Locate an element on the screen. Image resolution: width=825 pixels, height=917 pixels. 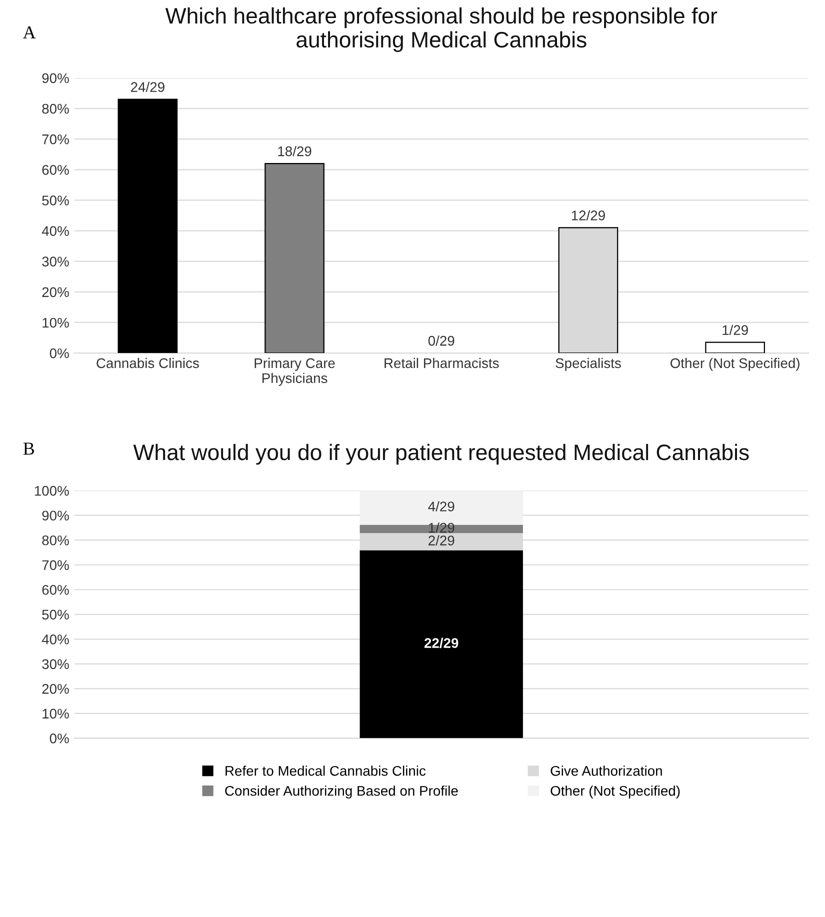
x-tick-label: Cannabis Clinics is located at coordinates (147, 363).